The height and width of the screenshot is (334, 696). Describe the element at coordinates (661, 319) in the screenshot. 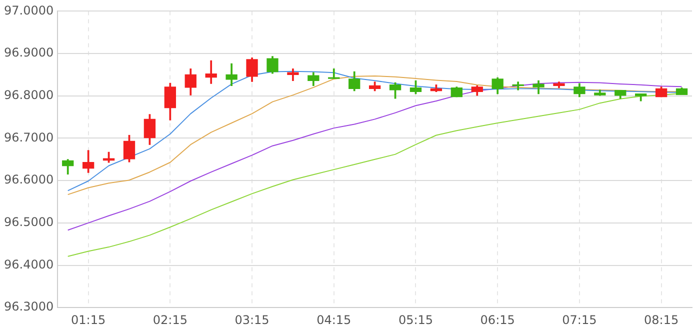

I see `x-tick-label: 08:15` at that location.